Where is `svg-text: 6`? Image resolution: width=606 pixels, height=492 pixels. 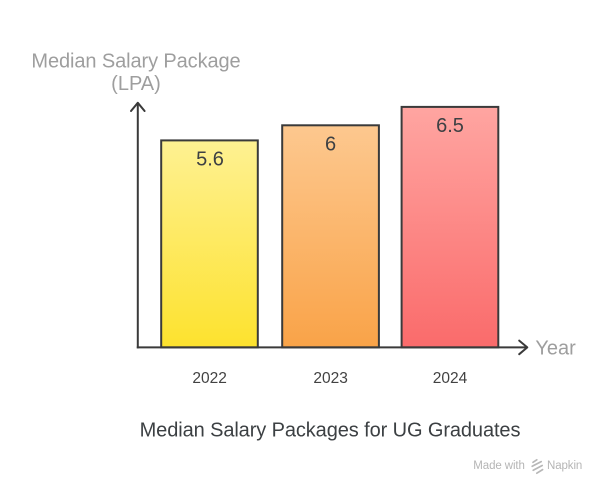 svg-text: 6 is located at coordinates (330, 144).